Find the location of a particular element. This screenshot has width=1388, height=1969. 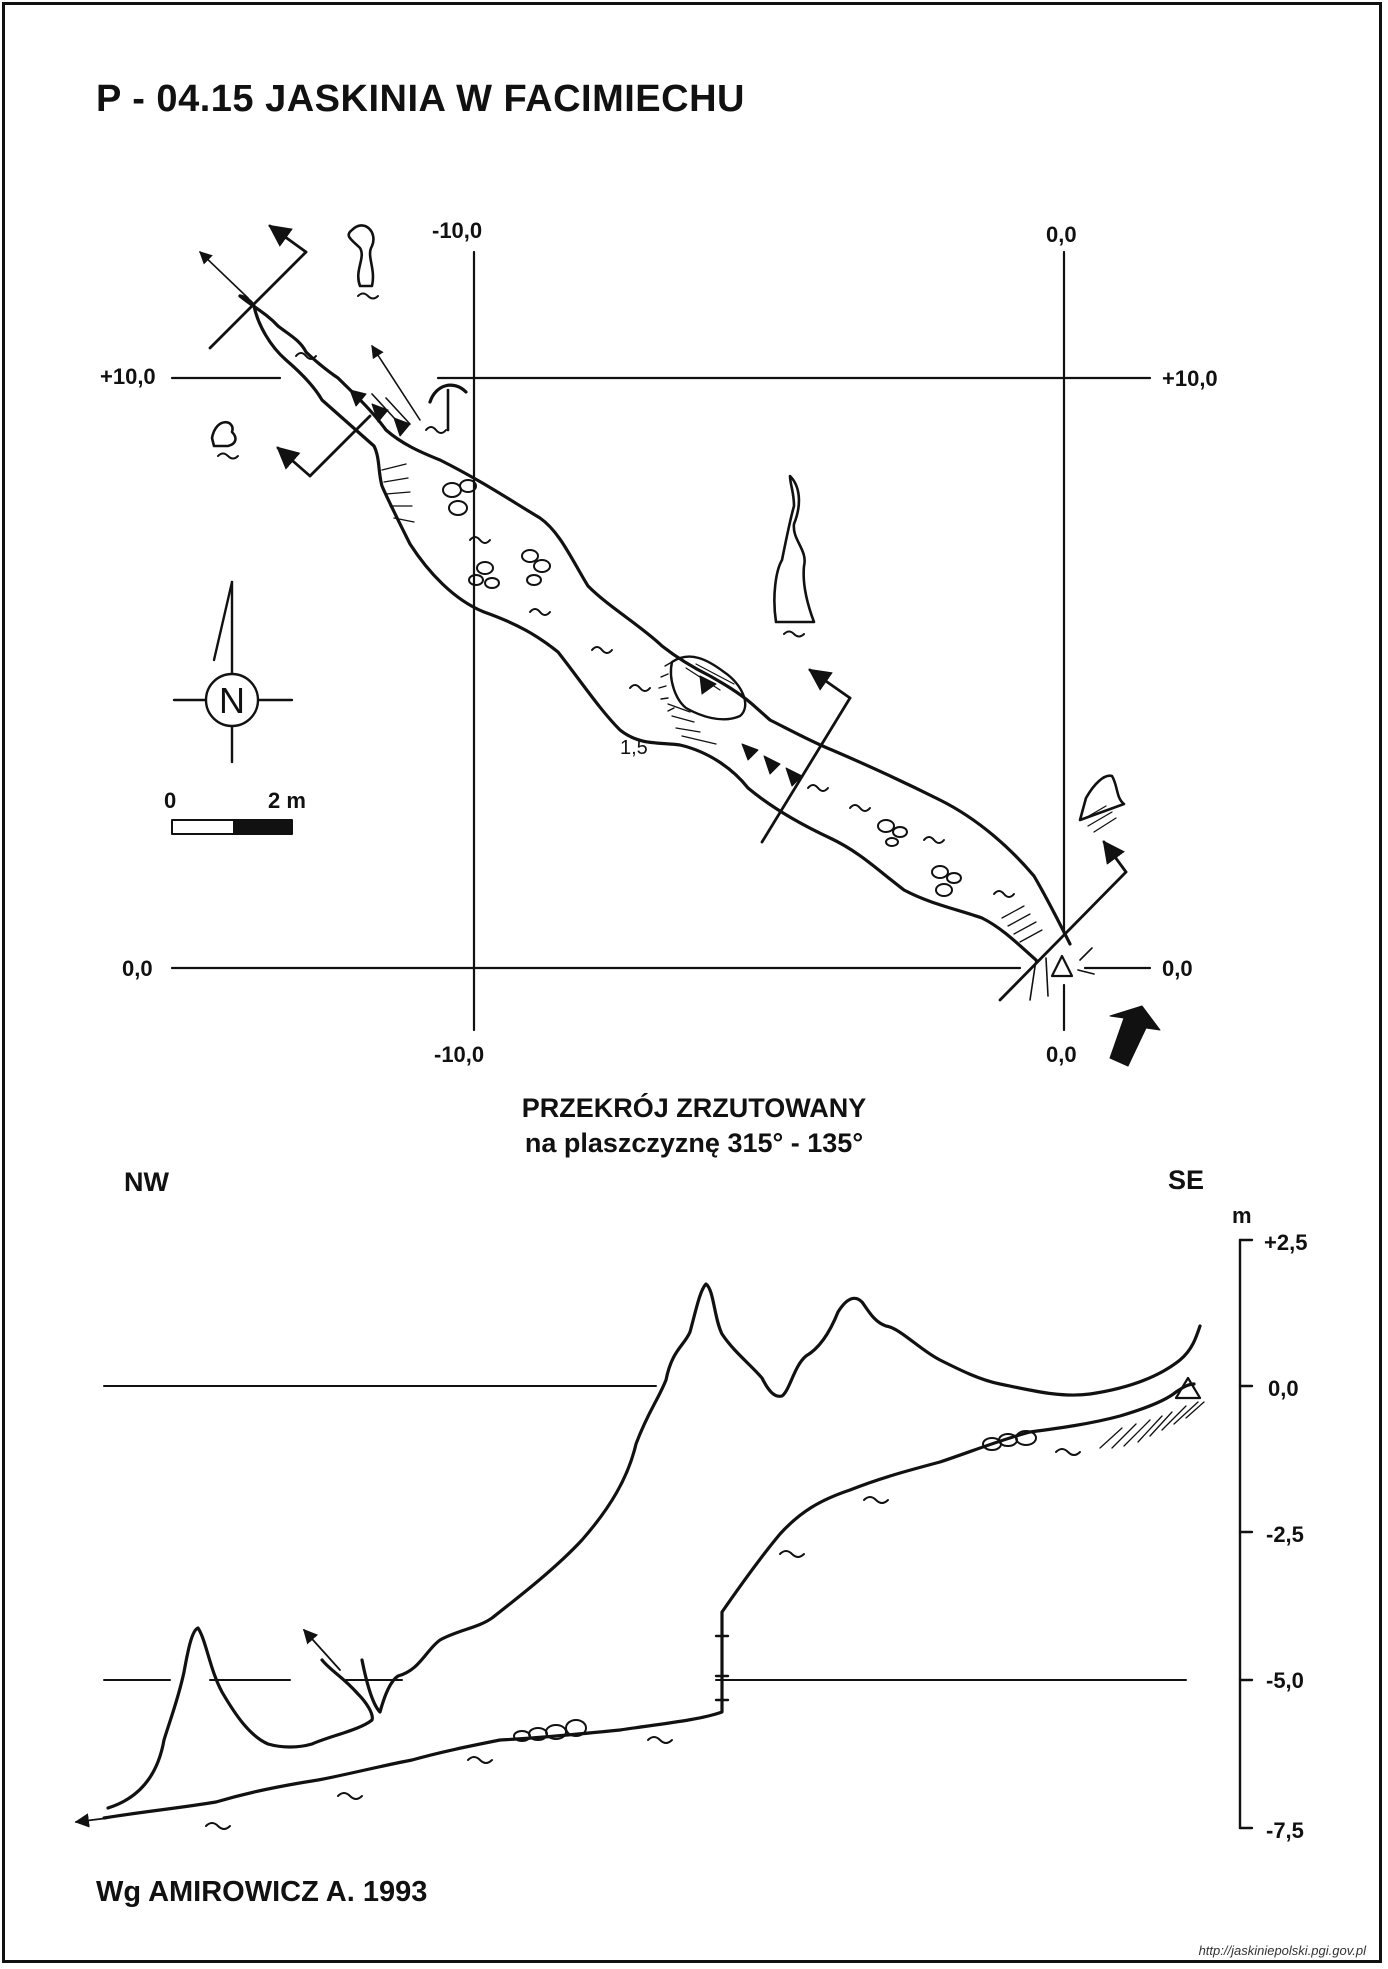

direction-se: SE is located at coordinates (1186, 1180).